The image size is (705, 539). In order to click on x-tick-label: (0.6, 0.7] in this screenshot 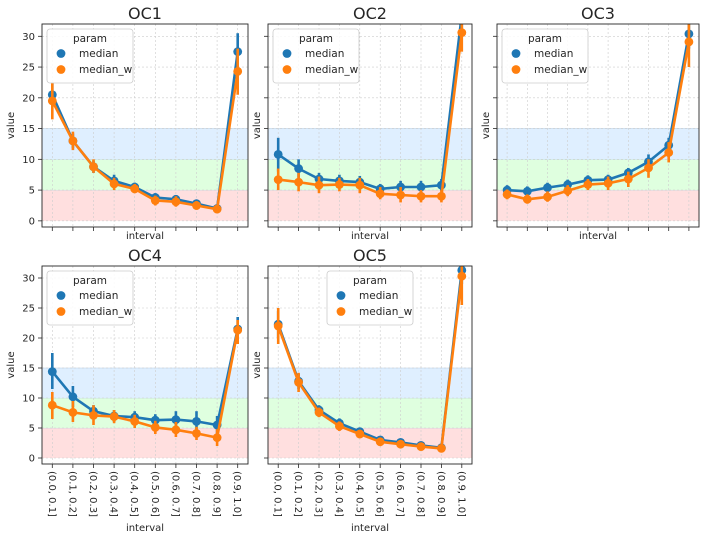, I will do `click(399, 494)`.